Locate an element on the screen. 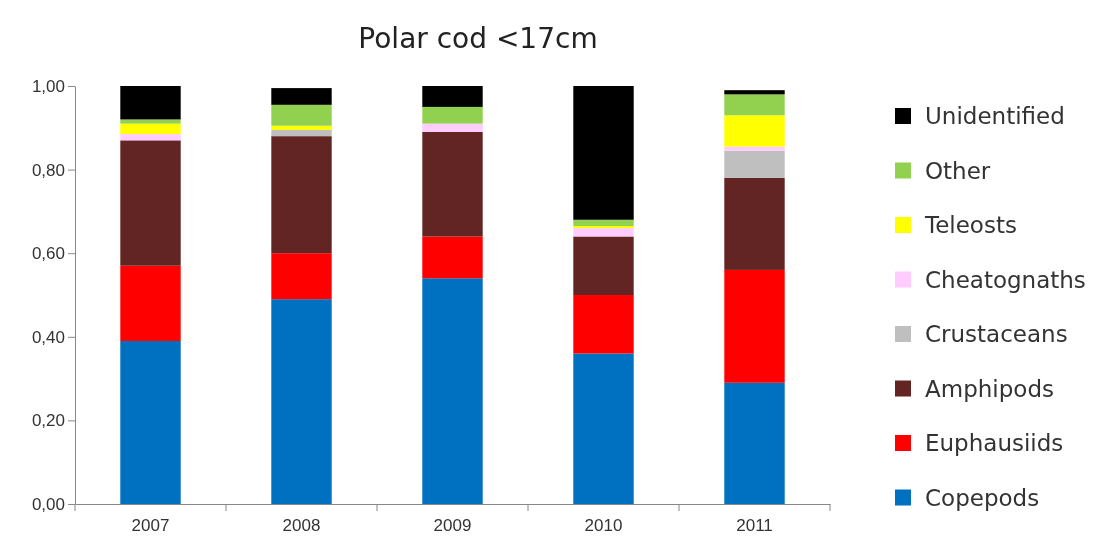 This screenshot has height=554, width=1110. x-tick-label: 2011 is located at coordinates (754, 525).